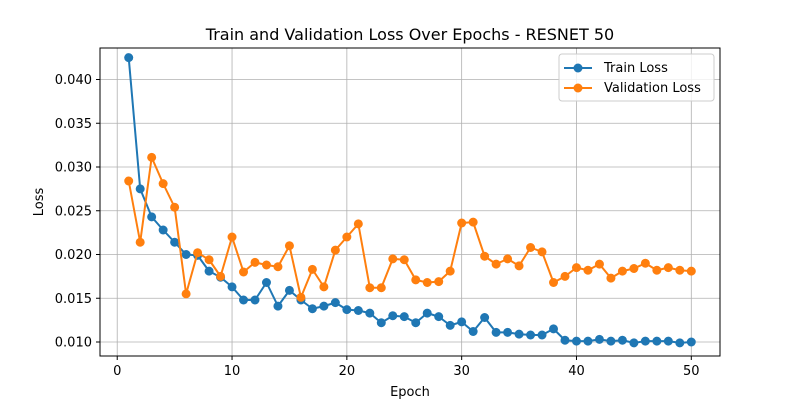 The height and width of the screenshot is (400, 800). What do you see at coordinates (347, 371) in the screenshot?
I see `x-tick-label: 20` at bounding box center [347, 371].